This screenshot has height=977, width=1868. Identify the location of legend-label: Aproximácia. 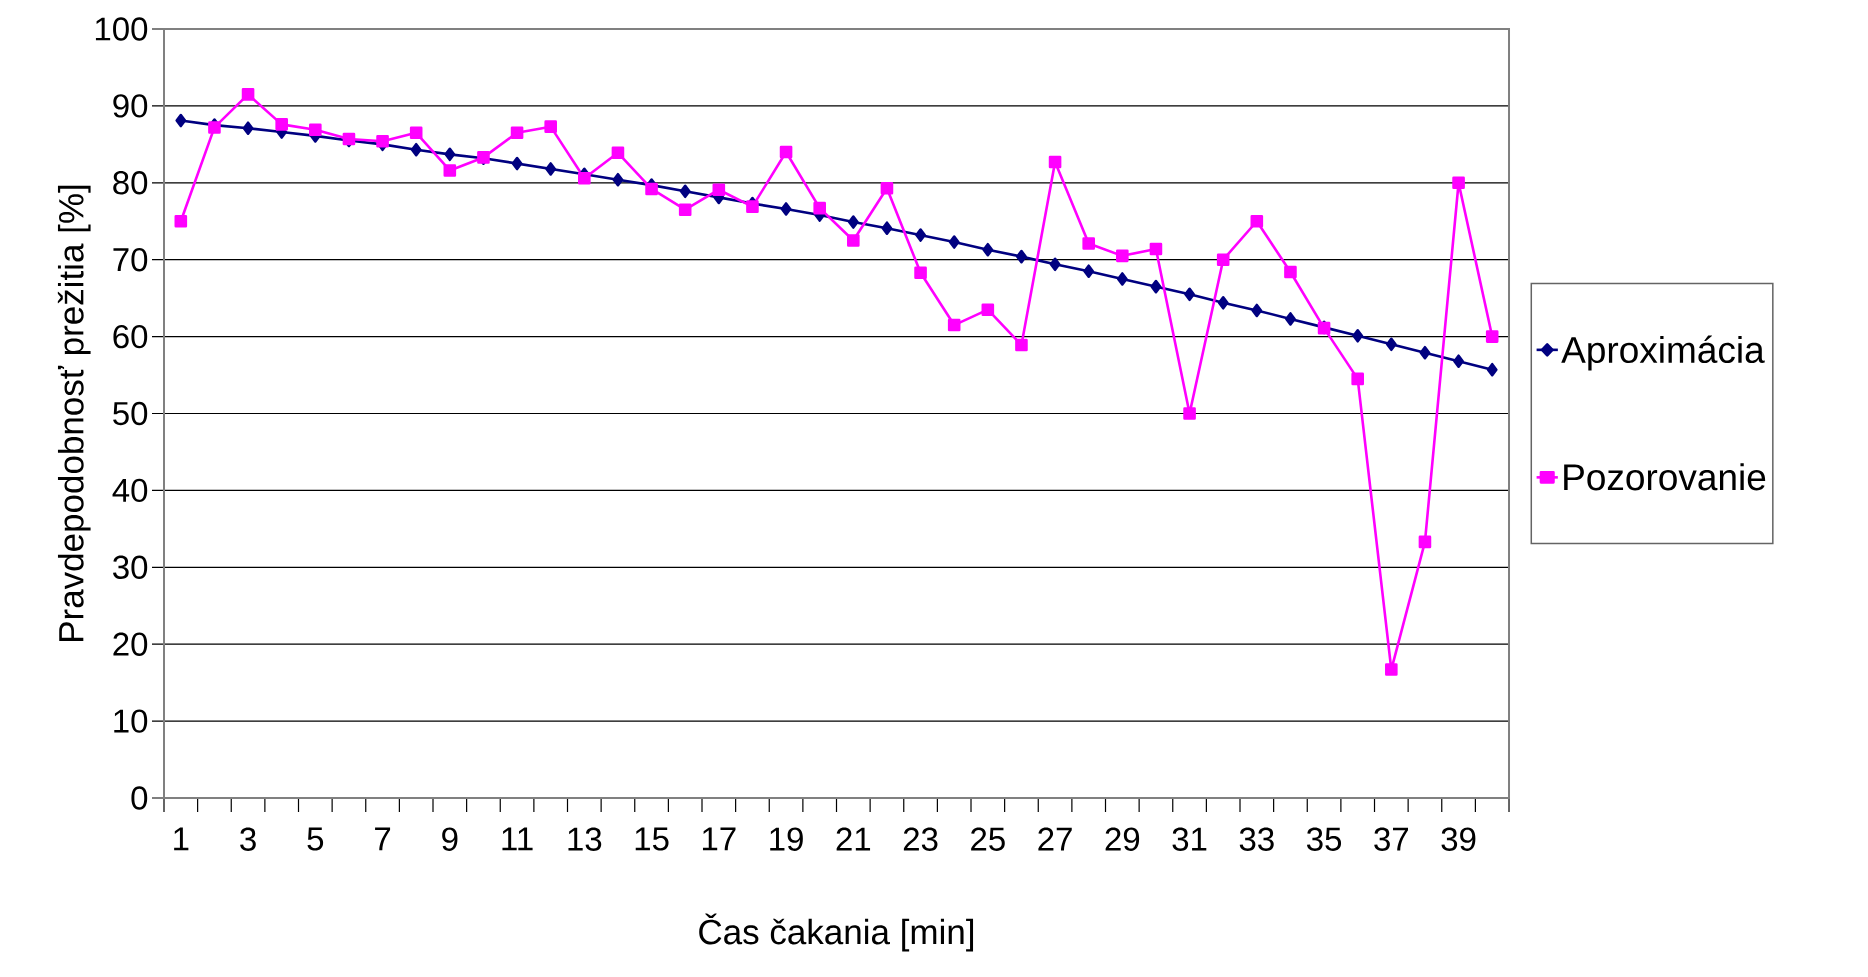
(1663, 353).